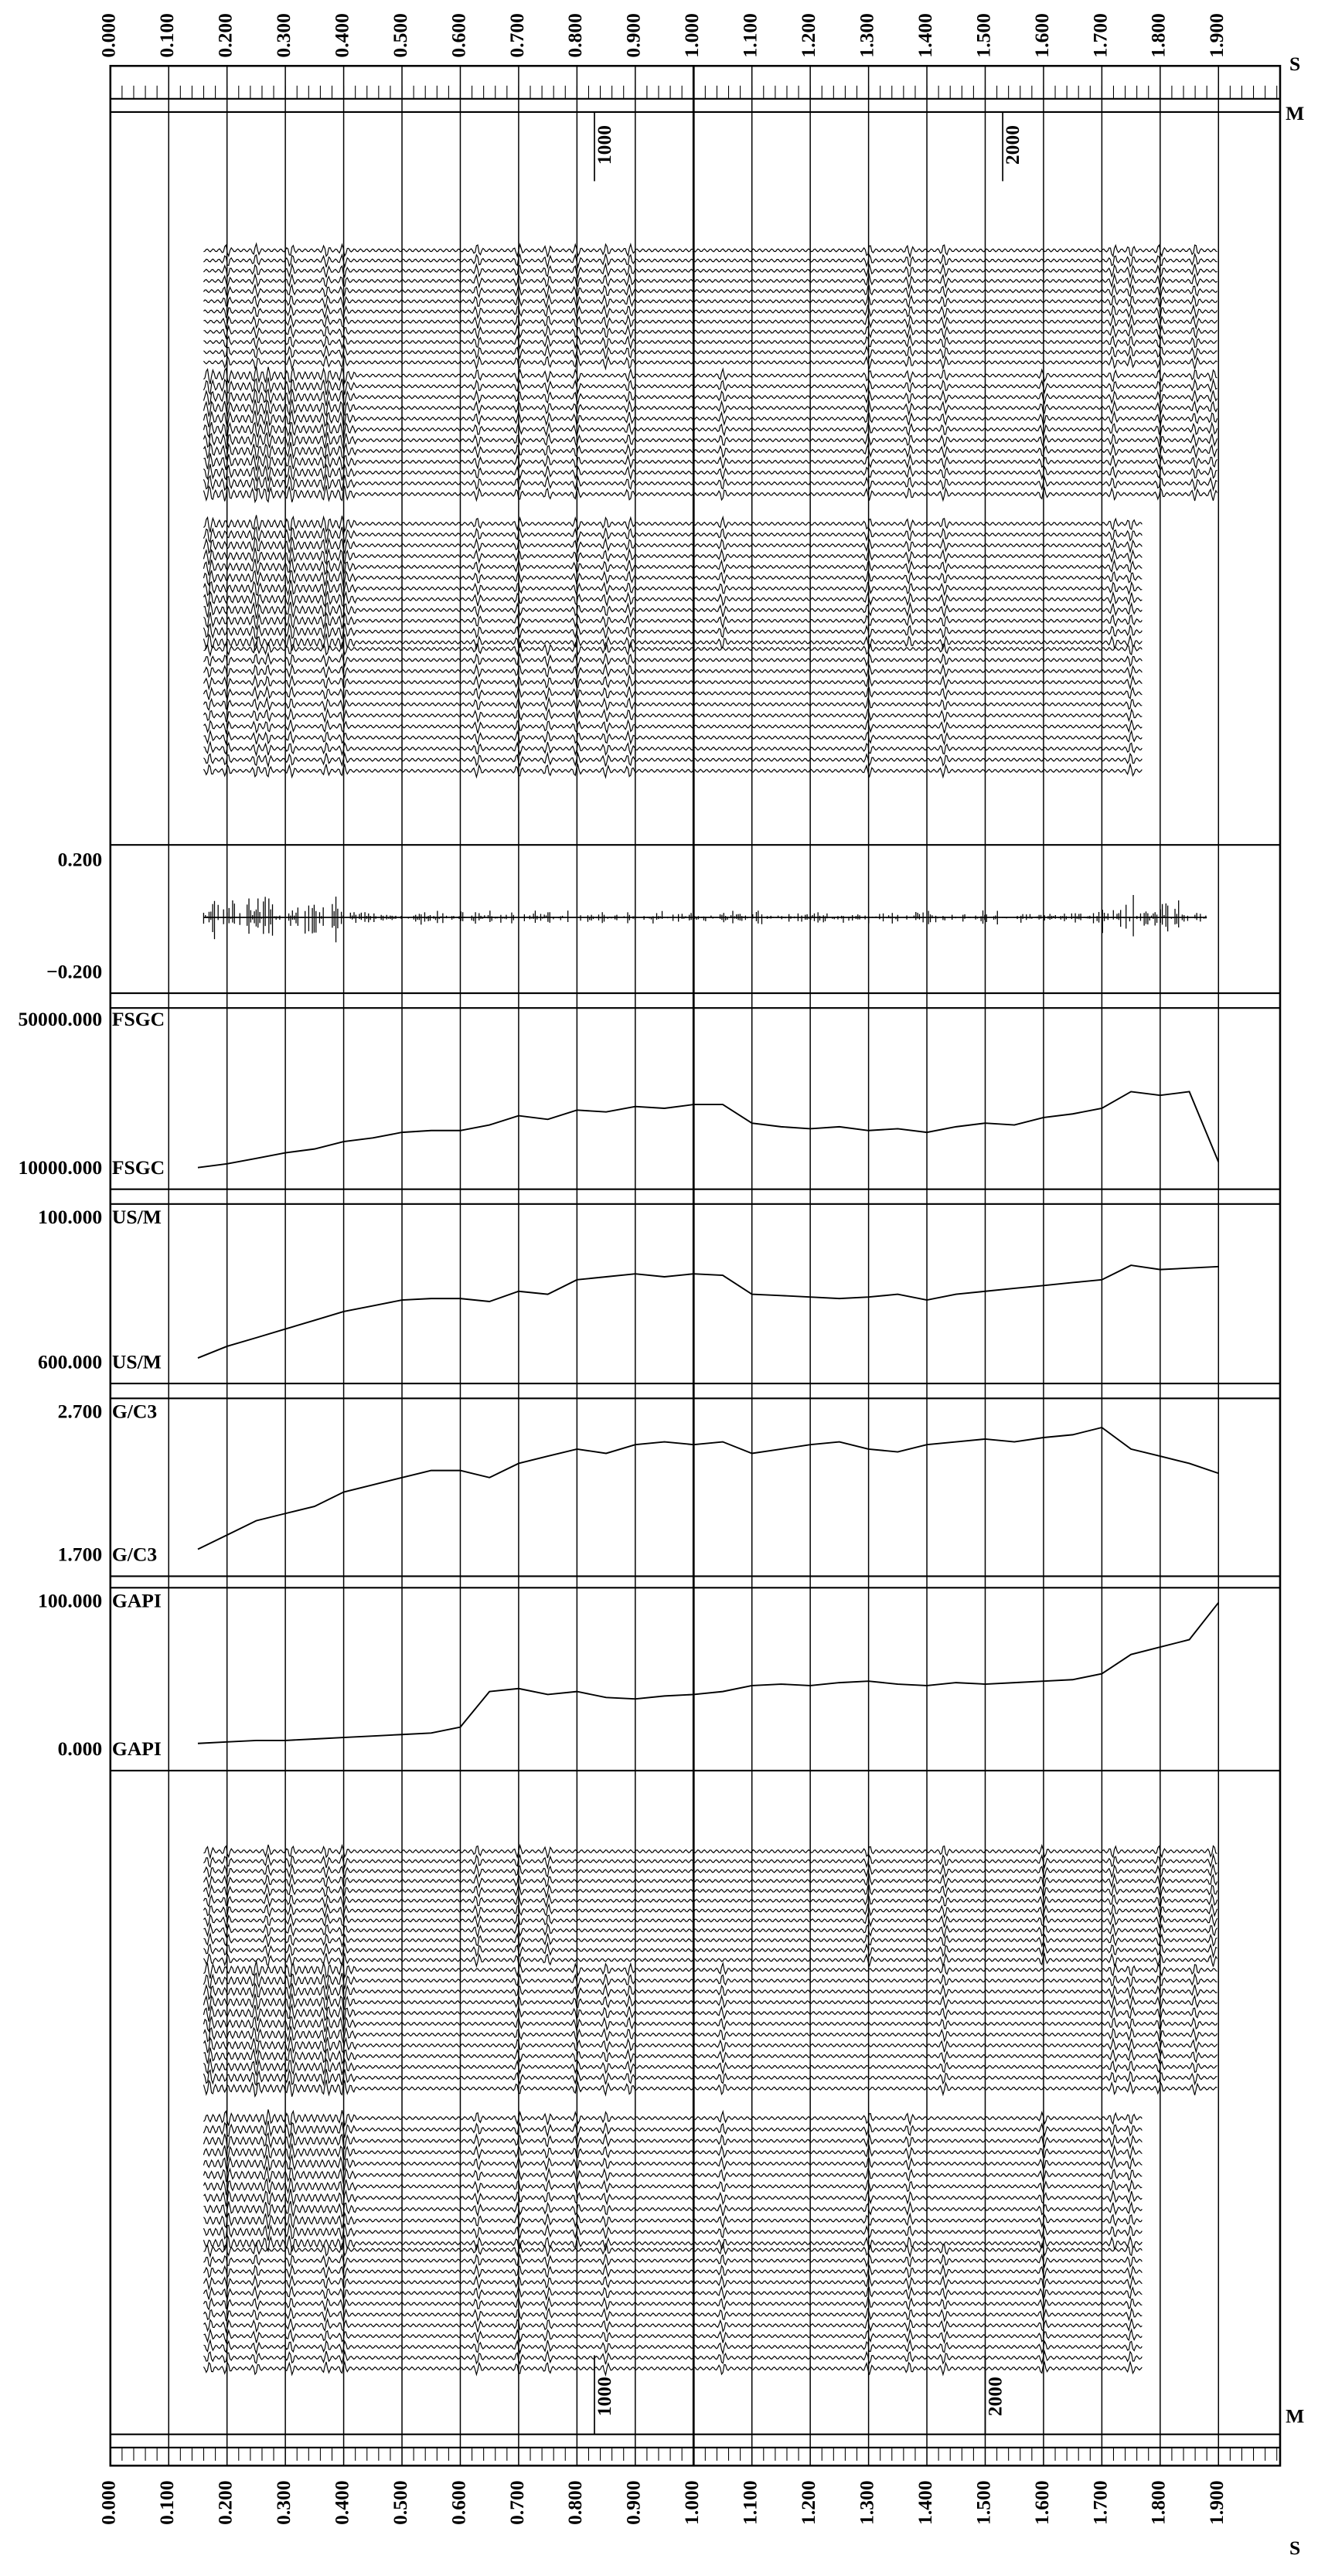  Describe the element at coordinates (108, 2502) in the screenshot. I see `time-tick-label: 0.000` at that location.